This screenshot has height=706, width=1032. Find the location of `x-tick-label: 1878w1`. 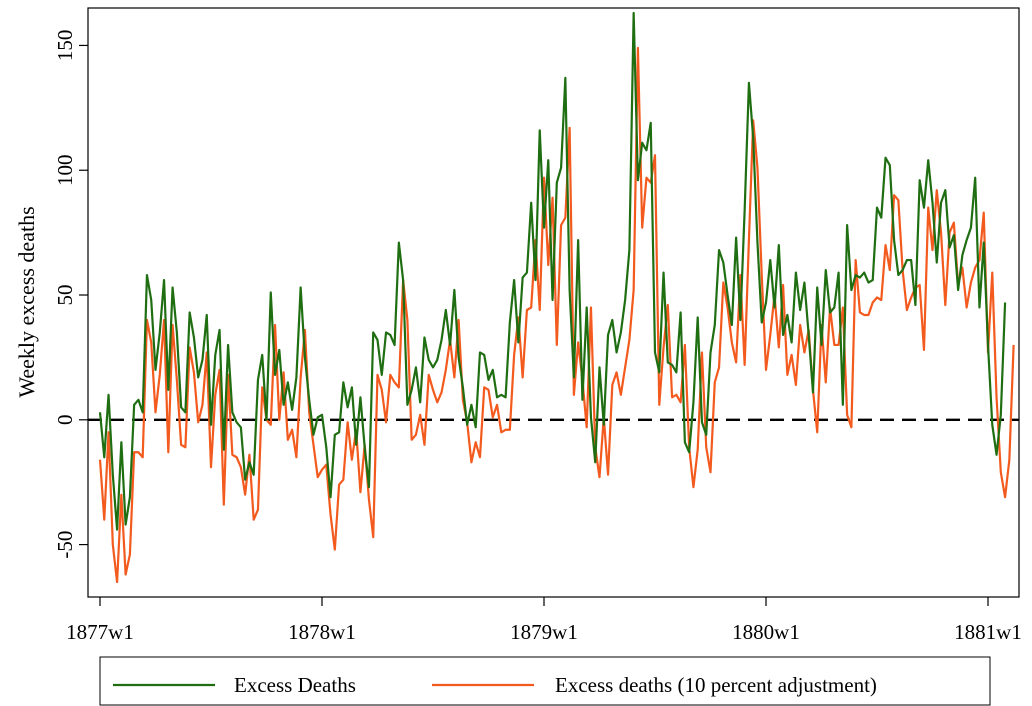

x-tick-label: 1878w1 is located at coordinates (322, 632).